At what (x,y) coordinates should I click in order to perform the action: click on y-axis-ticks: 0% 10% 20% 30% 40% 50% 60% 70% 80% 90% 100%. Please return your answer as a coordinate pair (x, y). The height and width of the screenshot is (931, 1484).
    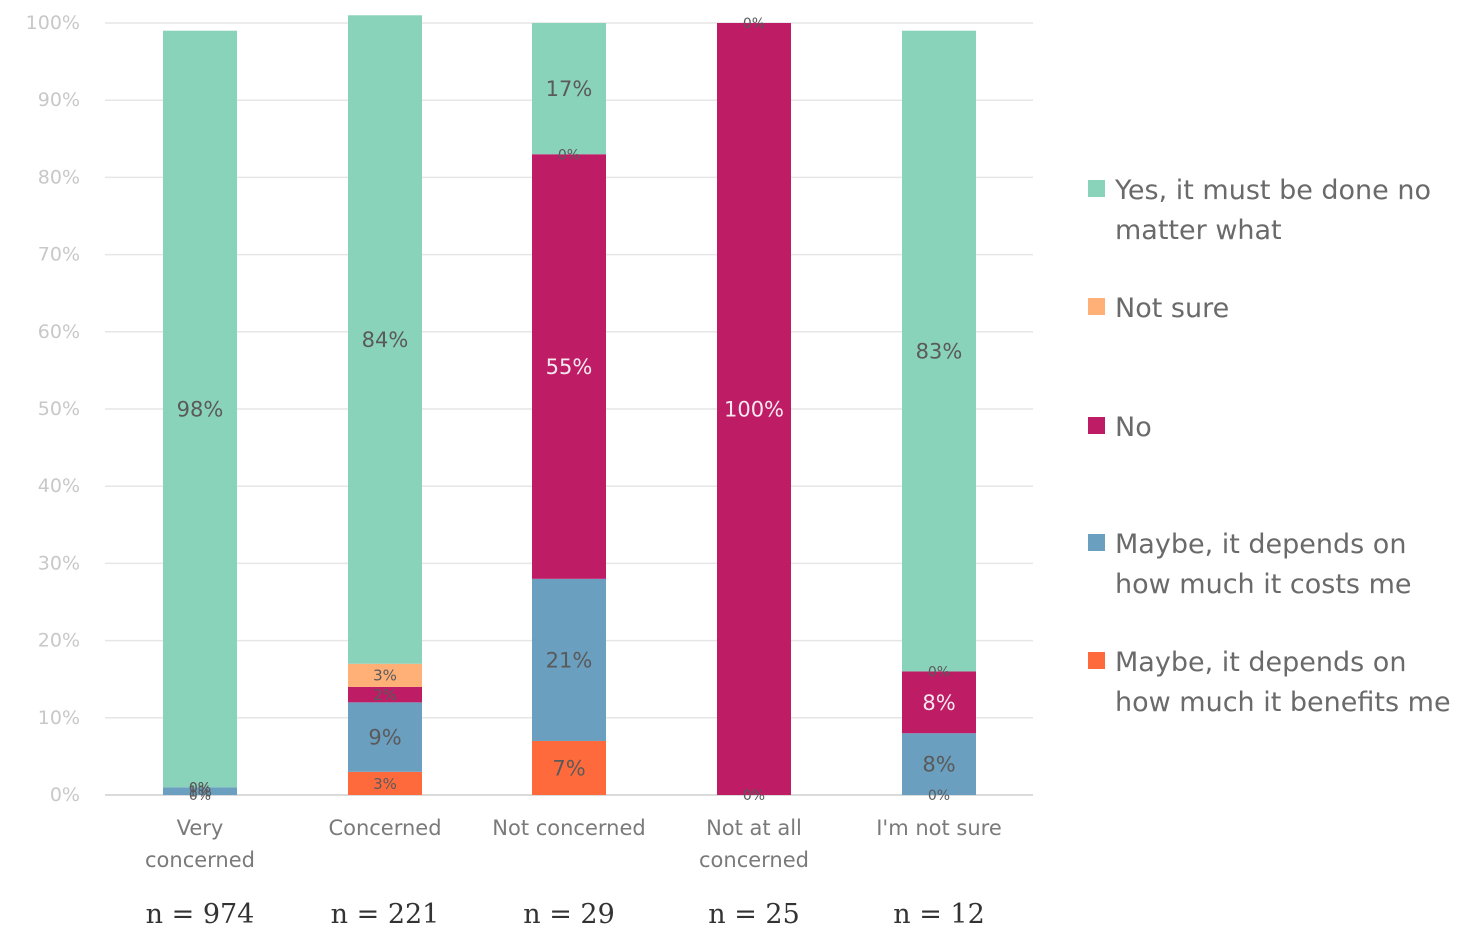
    Looking at the image, I should click on (53, 409).